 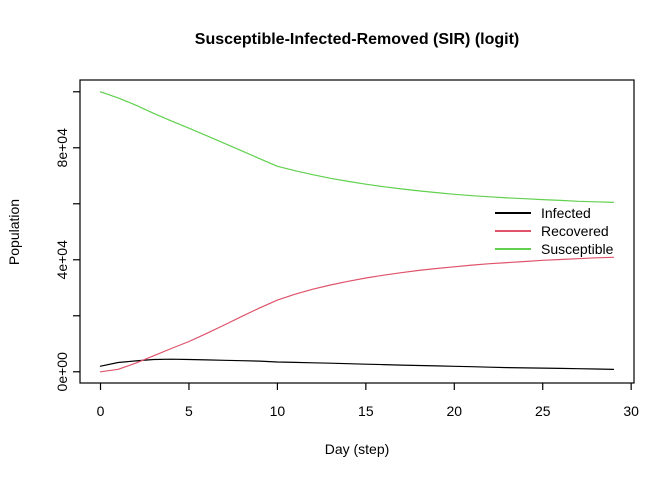 What do you see at coordinates (189, 411) in the screenshot?
I see `x-tick-label: 5` at bounding box center [189, 411].